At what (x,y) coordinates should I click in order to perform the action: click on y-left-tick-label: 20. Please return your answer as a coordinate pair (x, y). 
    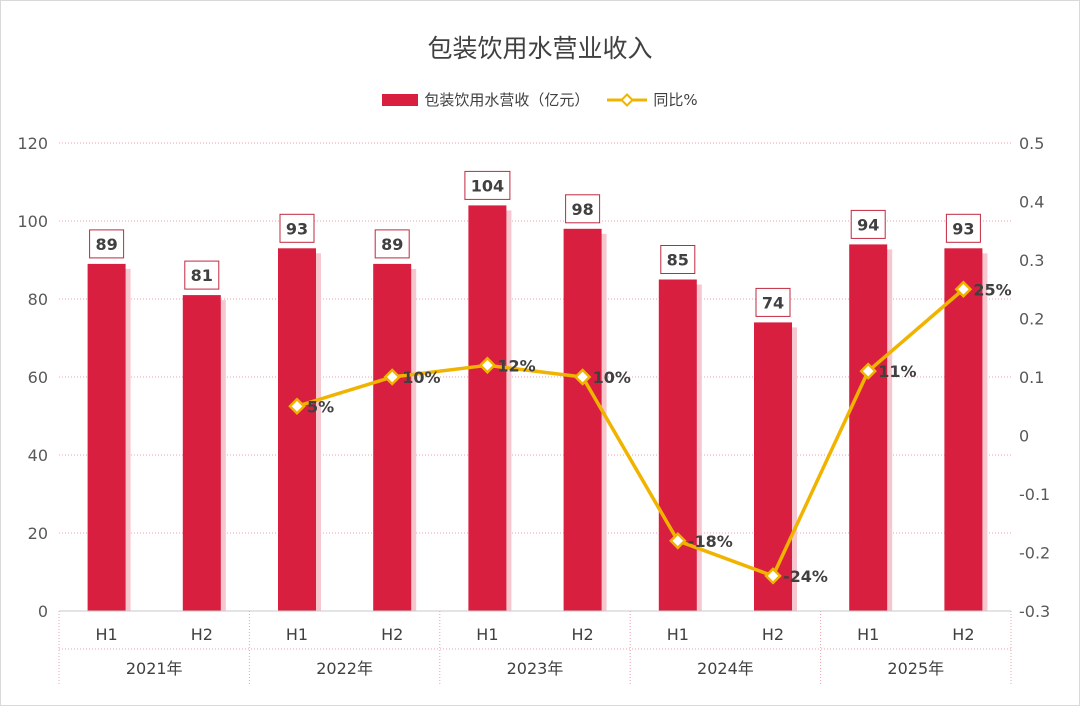
    Looking at the image, I should click on (38, 533).